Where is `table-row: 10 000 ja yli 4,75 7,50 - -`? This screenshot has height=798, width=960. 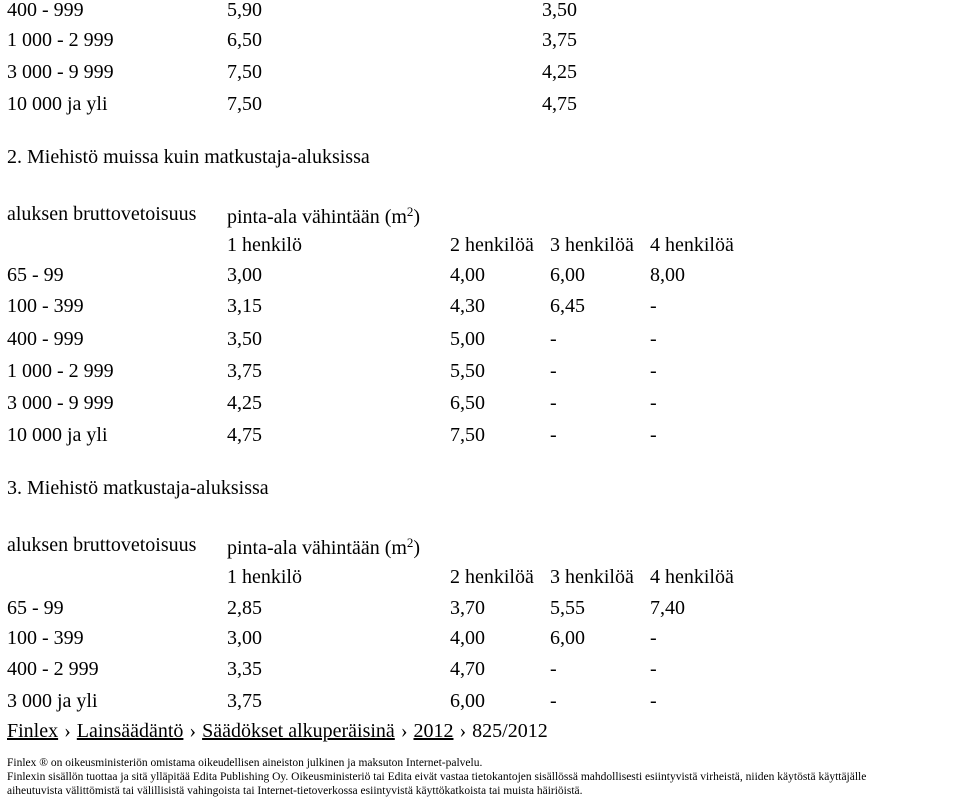 table-row: 10 000 ja yli 4,75 7,50 - - is located at coordinates (480, 435).